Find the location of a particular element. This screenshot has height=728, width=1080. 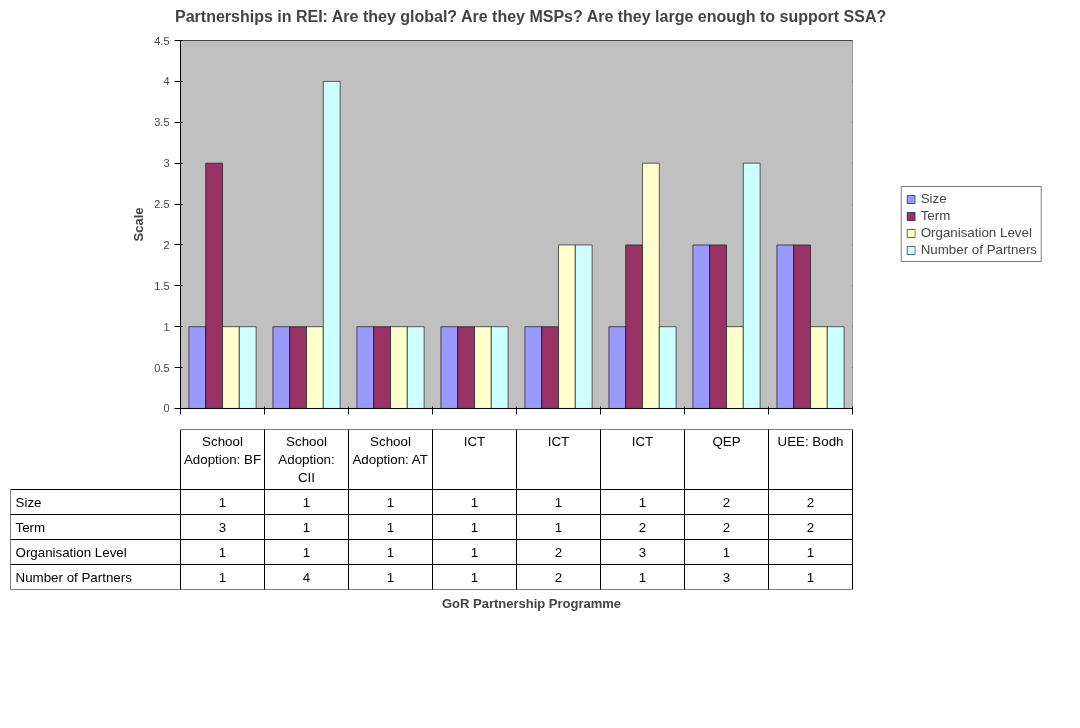

y-tick-label: 3.5 is located at coordinates (162, 122).